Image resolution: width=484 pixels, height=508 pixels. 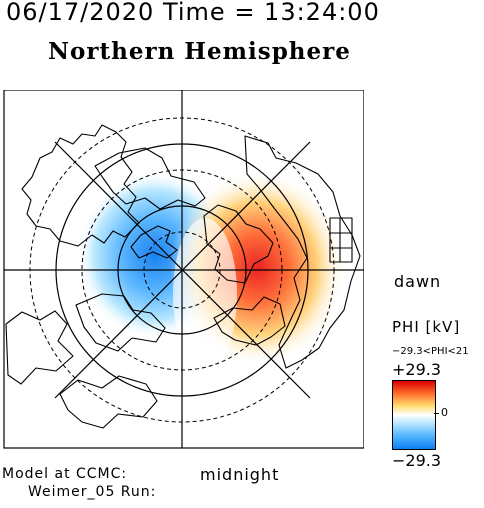 What do you see at coordinates (108, 402) in the screenshot?
I see `bottom-coastline` at bounding box center [108, 402].